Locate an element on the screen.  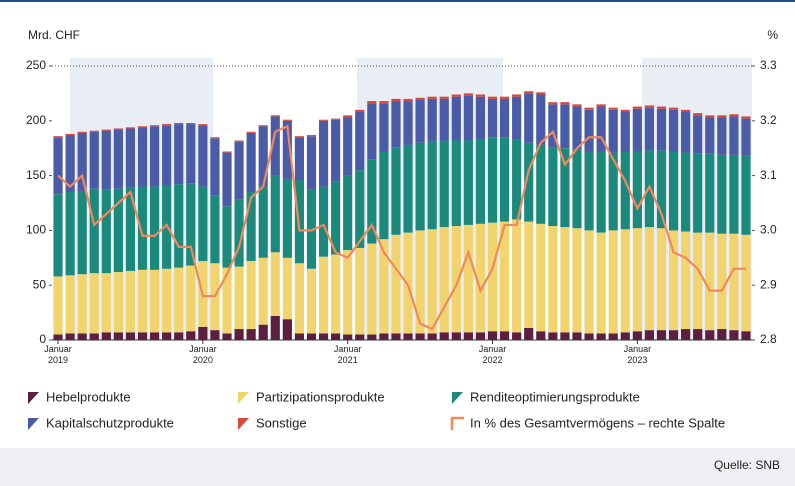
y-tick-label: 50 is located at coordinates (40, 284).